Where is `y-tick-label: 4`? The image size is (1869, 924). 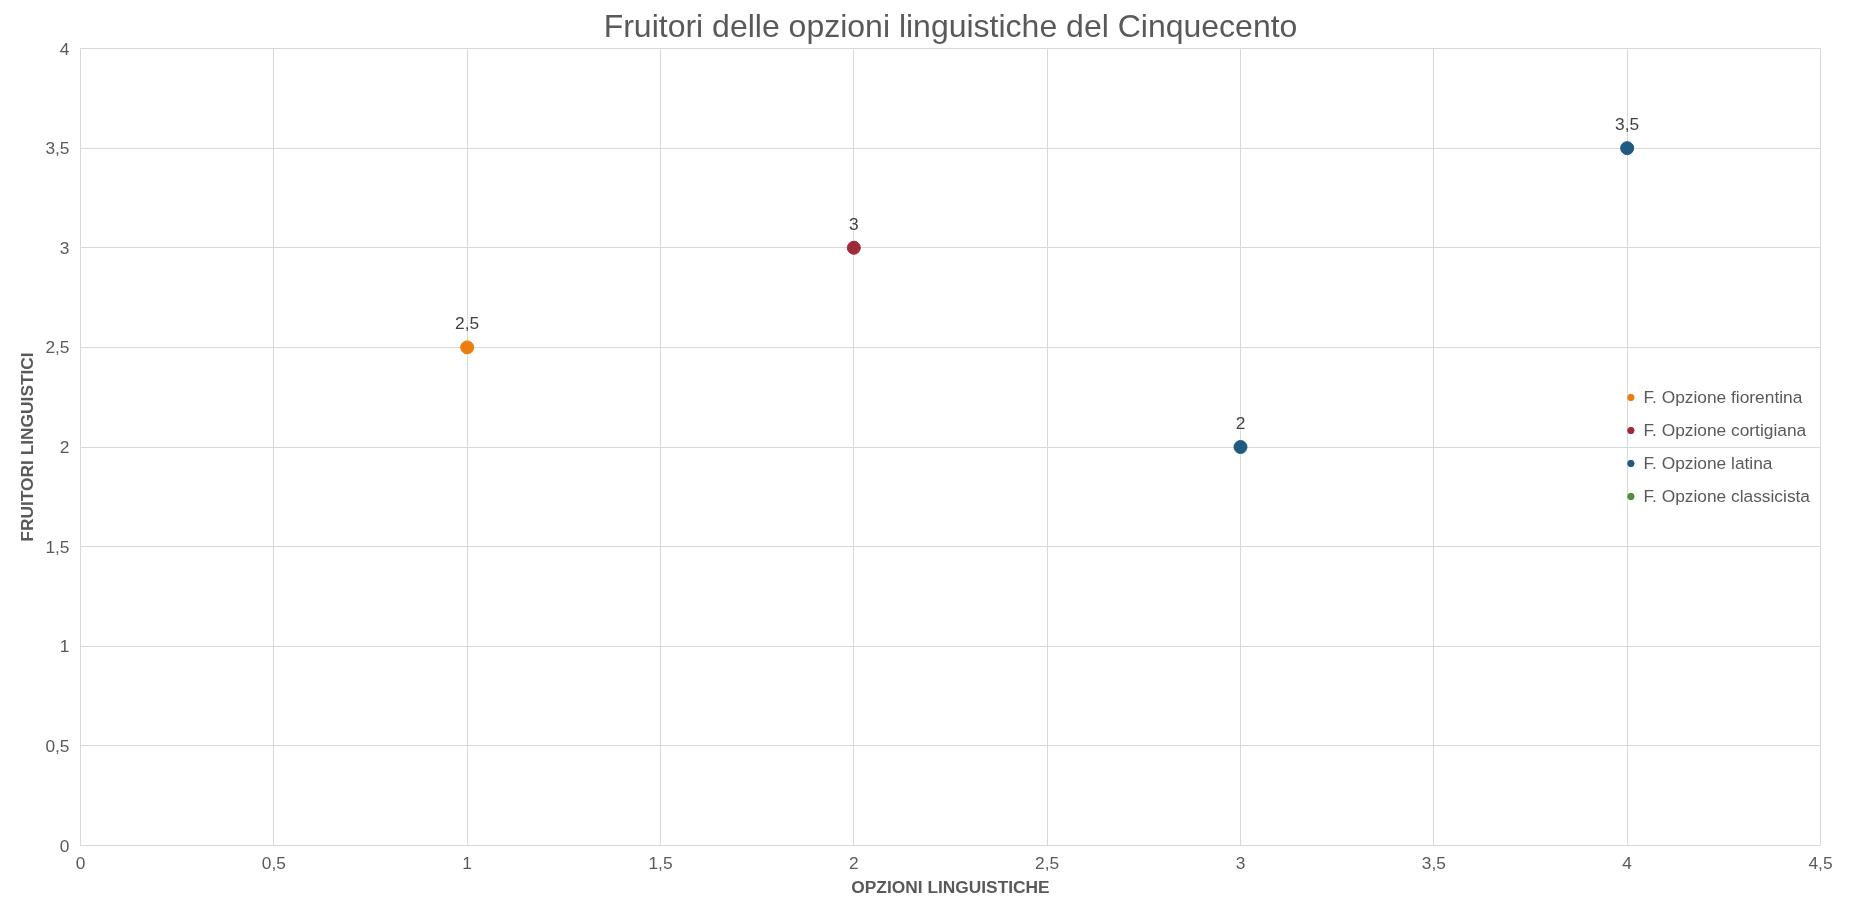 y-tick-label: 4 is located at coordinates (64, 48).